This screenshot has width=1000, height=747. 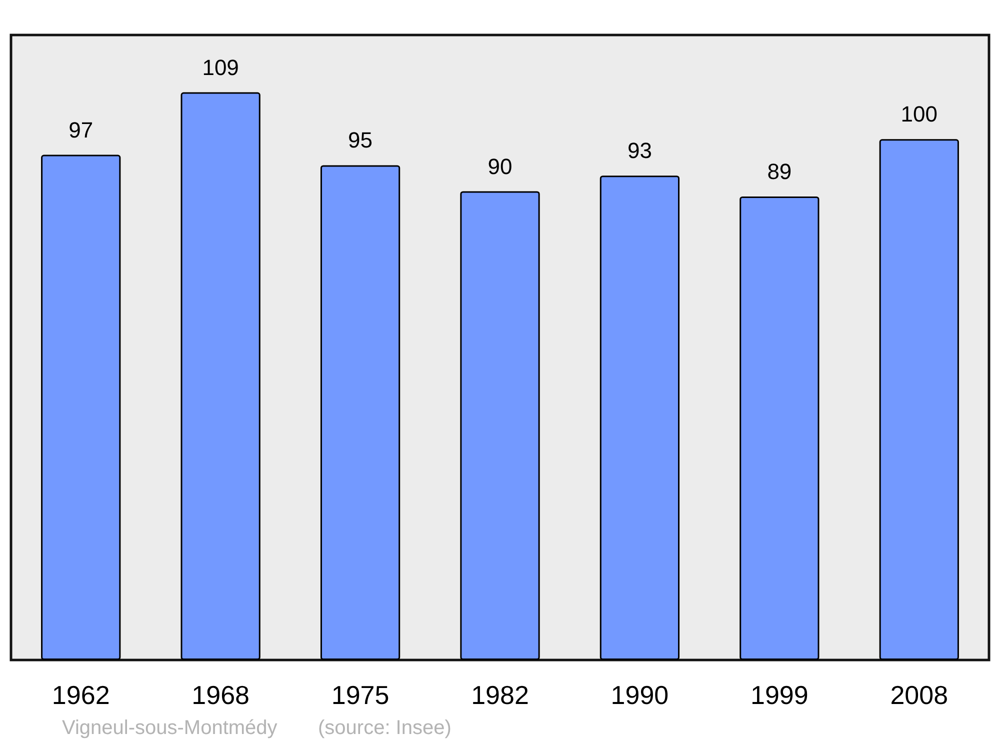 What do you see at coordinates (170, 728) in the screenshot?
I see `text: Vigneul-sous-Montmédy` at bounding box center [170, 728].